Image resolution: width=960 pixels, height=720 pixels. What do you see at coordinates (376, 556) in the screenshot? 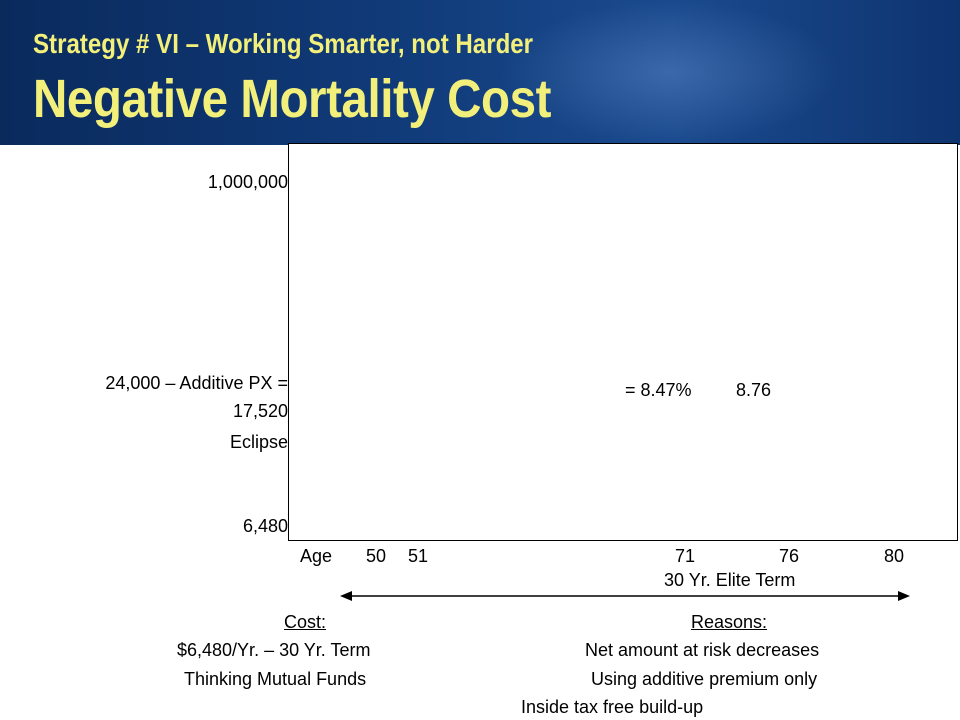
I see `x-label-50: 50` at bounding box center [376, 556].